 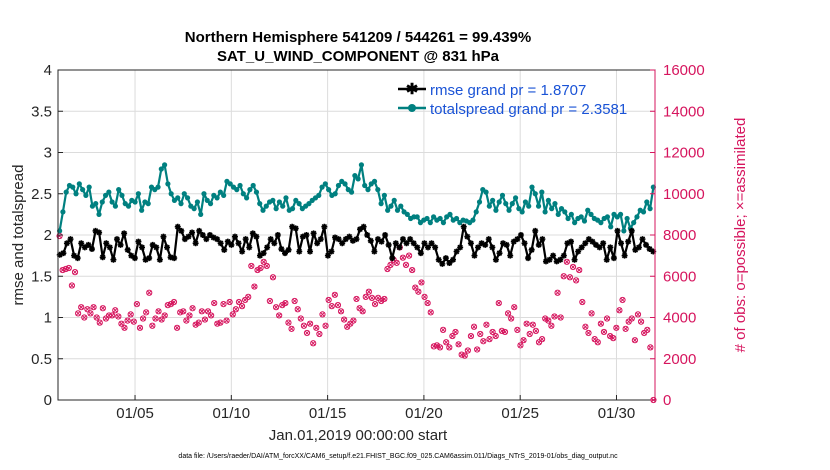 What do you see at coordinates (617, 413) in the screenshot?
I see `x-tick-label: 01/30` at bounding box center [617, 413].